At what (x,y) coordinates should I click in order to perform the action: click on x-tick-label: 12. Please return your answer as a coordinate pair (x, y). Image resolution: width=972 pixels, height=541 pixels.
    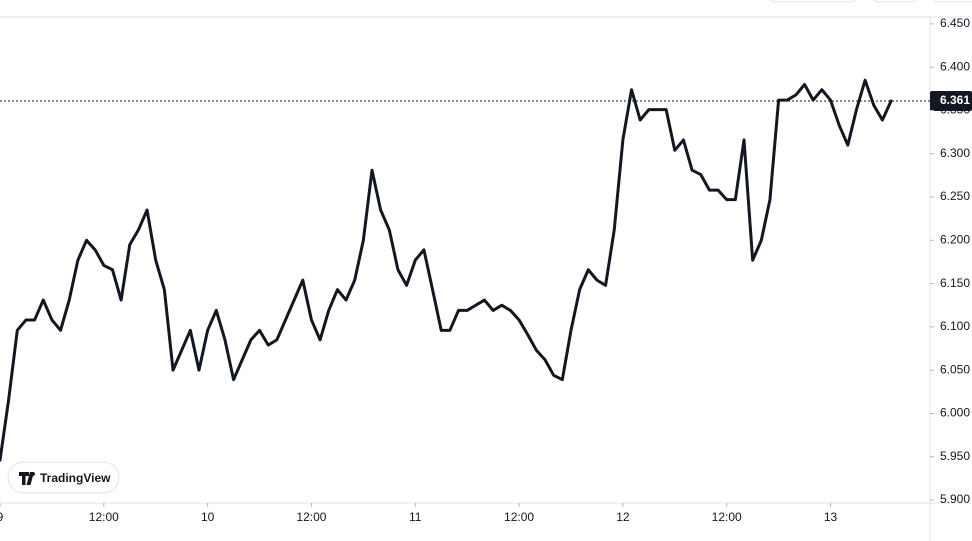
    Looking at the image, I should click on (623, 517).